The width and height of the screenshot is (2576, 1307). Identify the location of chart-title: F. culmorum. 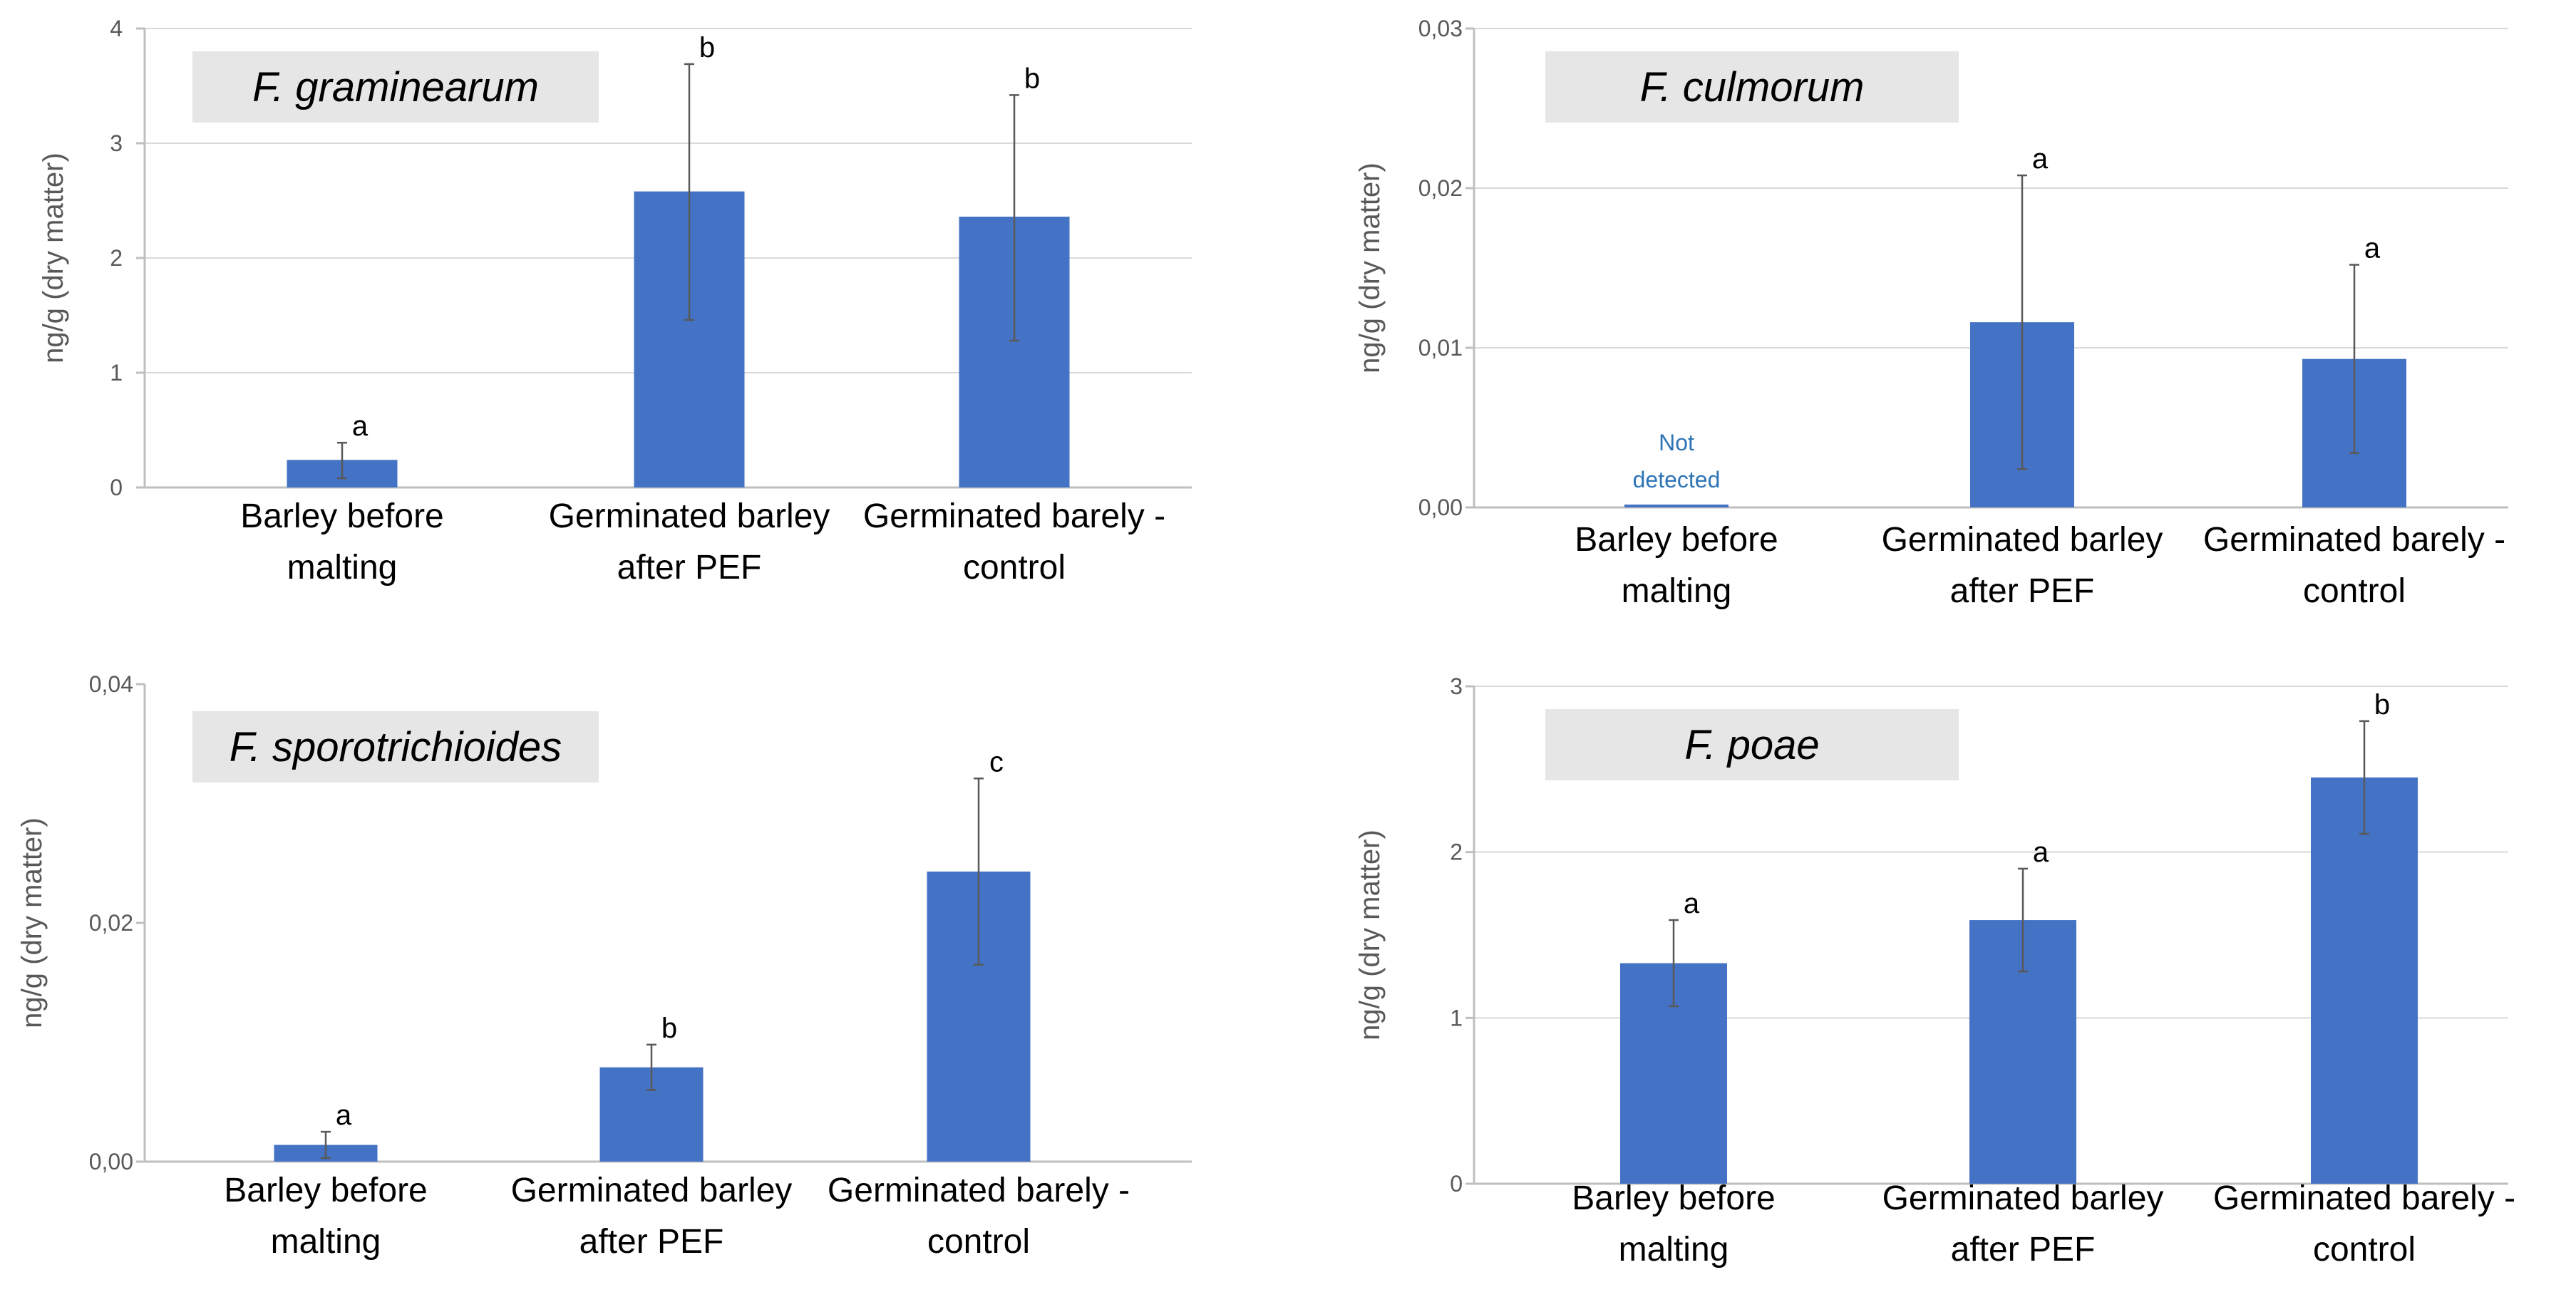
(1752, 87).